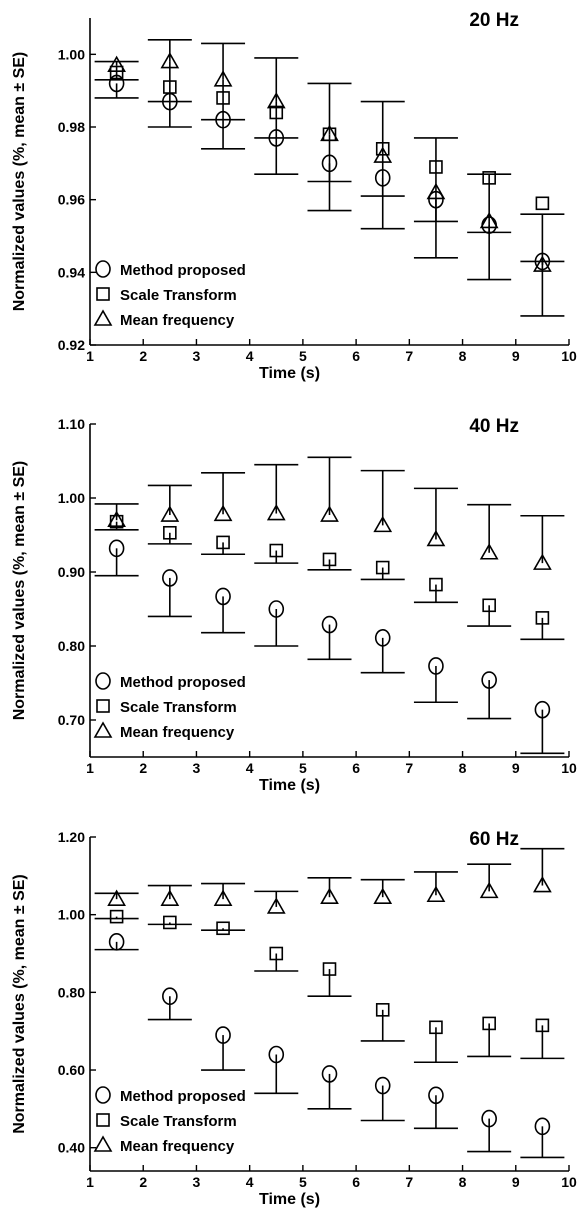 The width and height of the screenshot is (587, 1221). Describe the element at coordinates (71, 424) in the screenshot. I see `y-tick-label: 1.10` at that location.